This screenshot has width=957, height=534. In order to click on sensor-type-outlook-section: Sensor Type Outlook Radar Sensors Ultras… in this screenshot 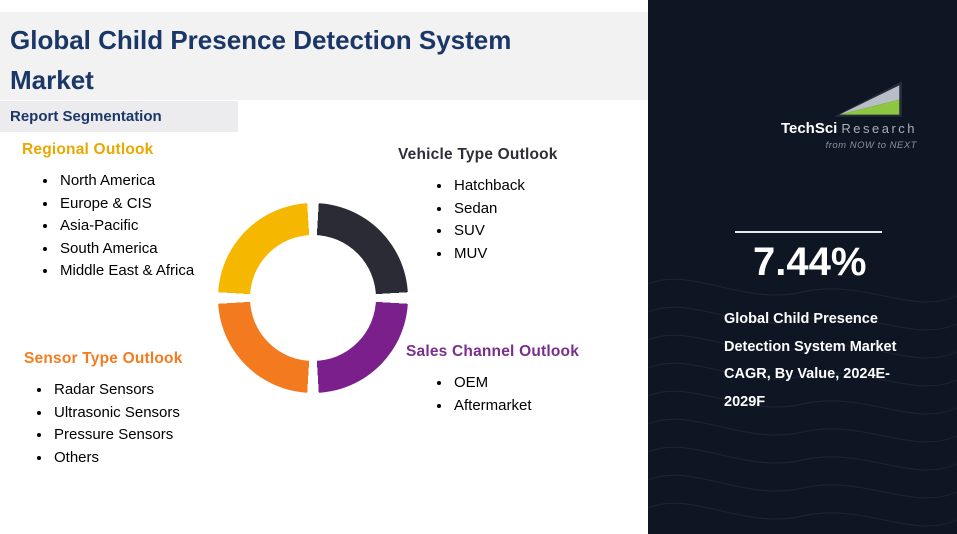, I will do `click(103, 409)`.